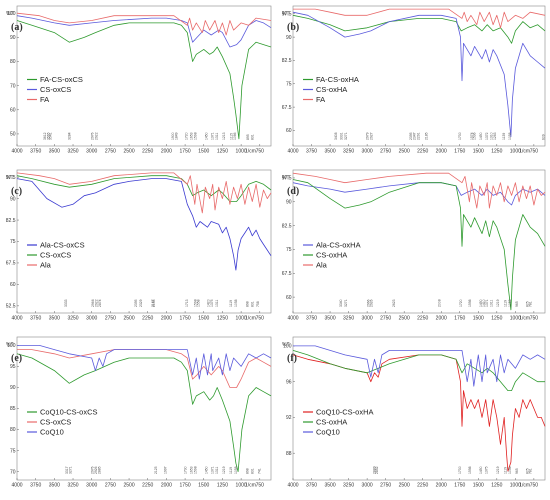 Image resolution: width=550 pixels, height=500 pixels. I want to click on y-tick-label: 97.5, so click(11, 178).